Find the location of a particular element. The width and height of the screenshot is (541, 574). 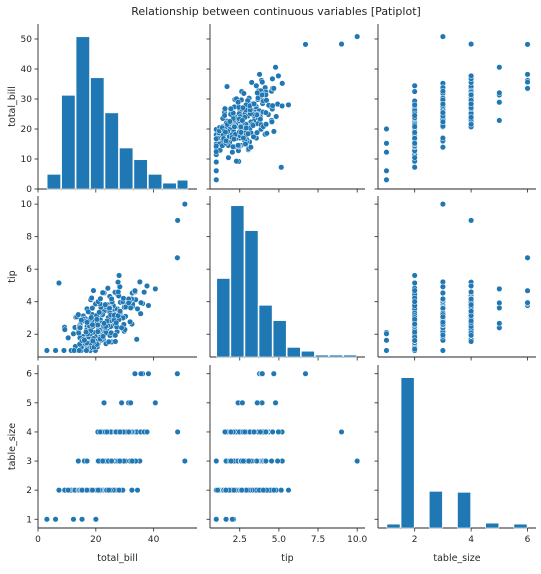

x-tick-label: 7.5 is located at coordinates (318, 540).